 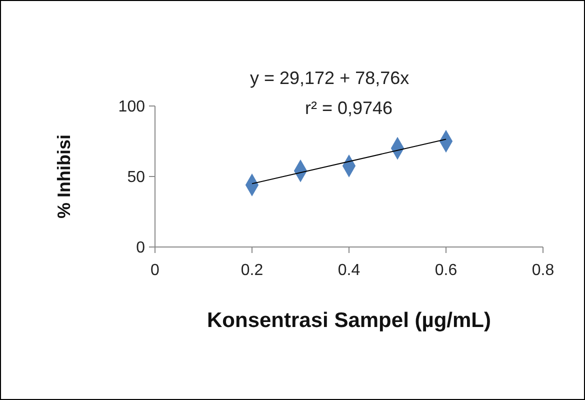 What do you see at coordinates (252, 270) in the screenshot?
I see `x-tick-label: 0.2` at bounding box center [252, 270].